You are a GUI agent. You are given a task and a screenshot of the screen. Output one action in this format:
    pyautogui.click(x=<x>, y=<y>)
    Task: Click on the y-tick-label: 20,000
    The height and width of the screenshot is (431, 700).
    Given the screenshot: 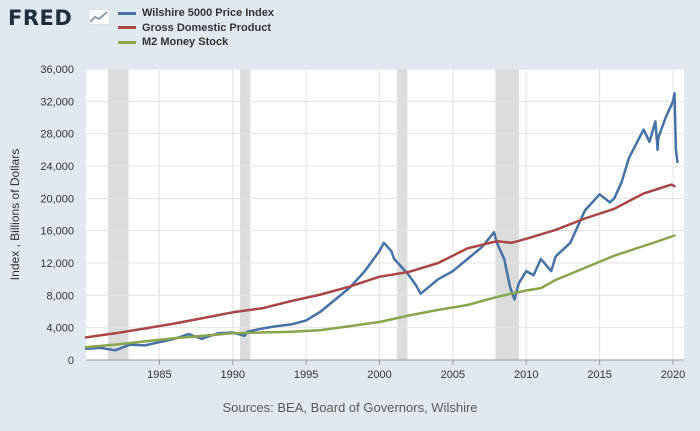 What is the action you would take?
    pyautogui.click(x=57, y=199)
    